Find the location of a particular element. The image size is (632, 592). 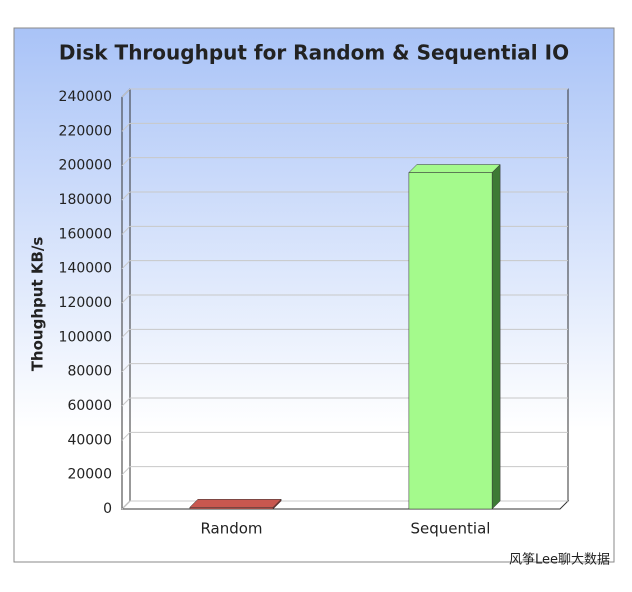

y-tick-label: 60000 is located at coordinates (89, 406).